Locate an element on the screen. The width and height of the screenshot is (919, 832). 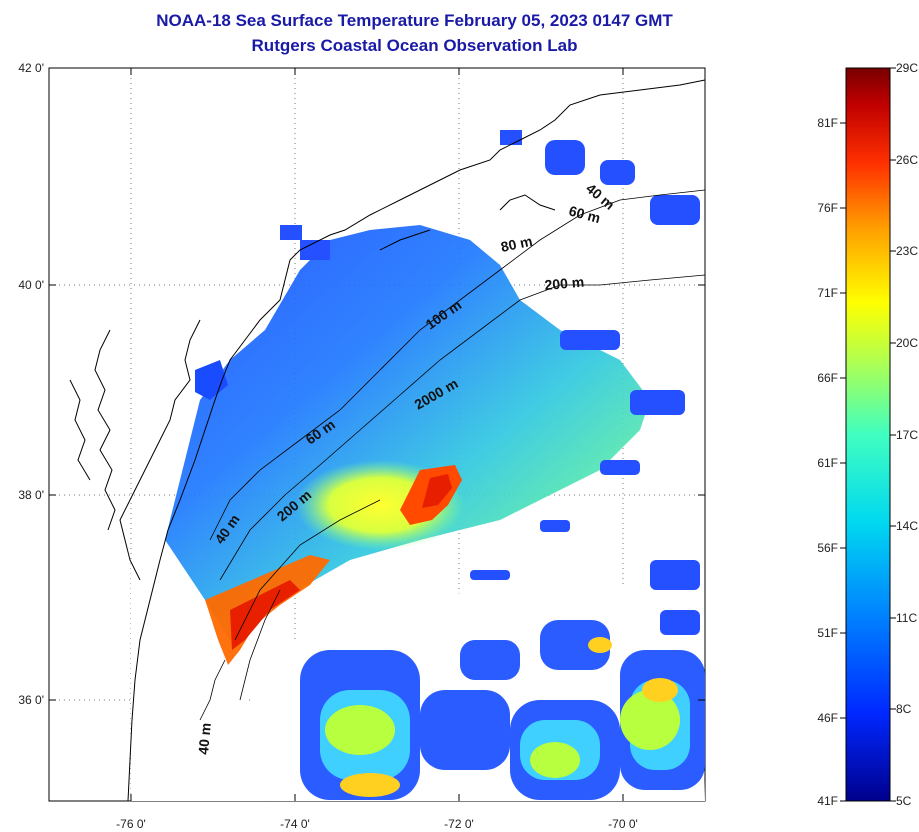
temperature-colorbar is located at coordinates (868, 434).